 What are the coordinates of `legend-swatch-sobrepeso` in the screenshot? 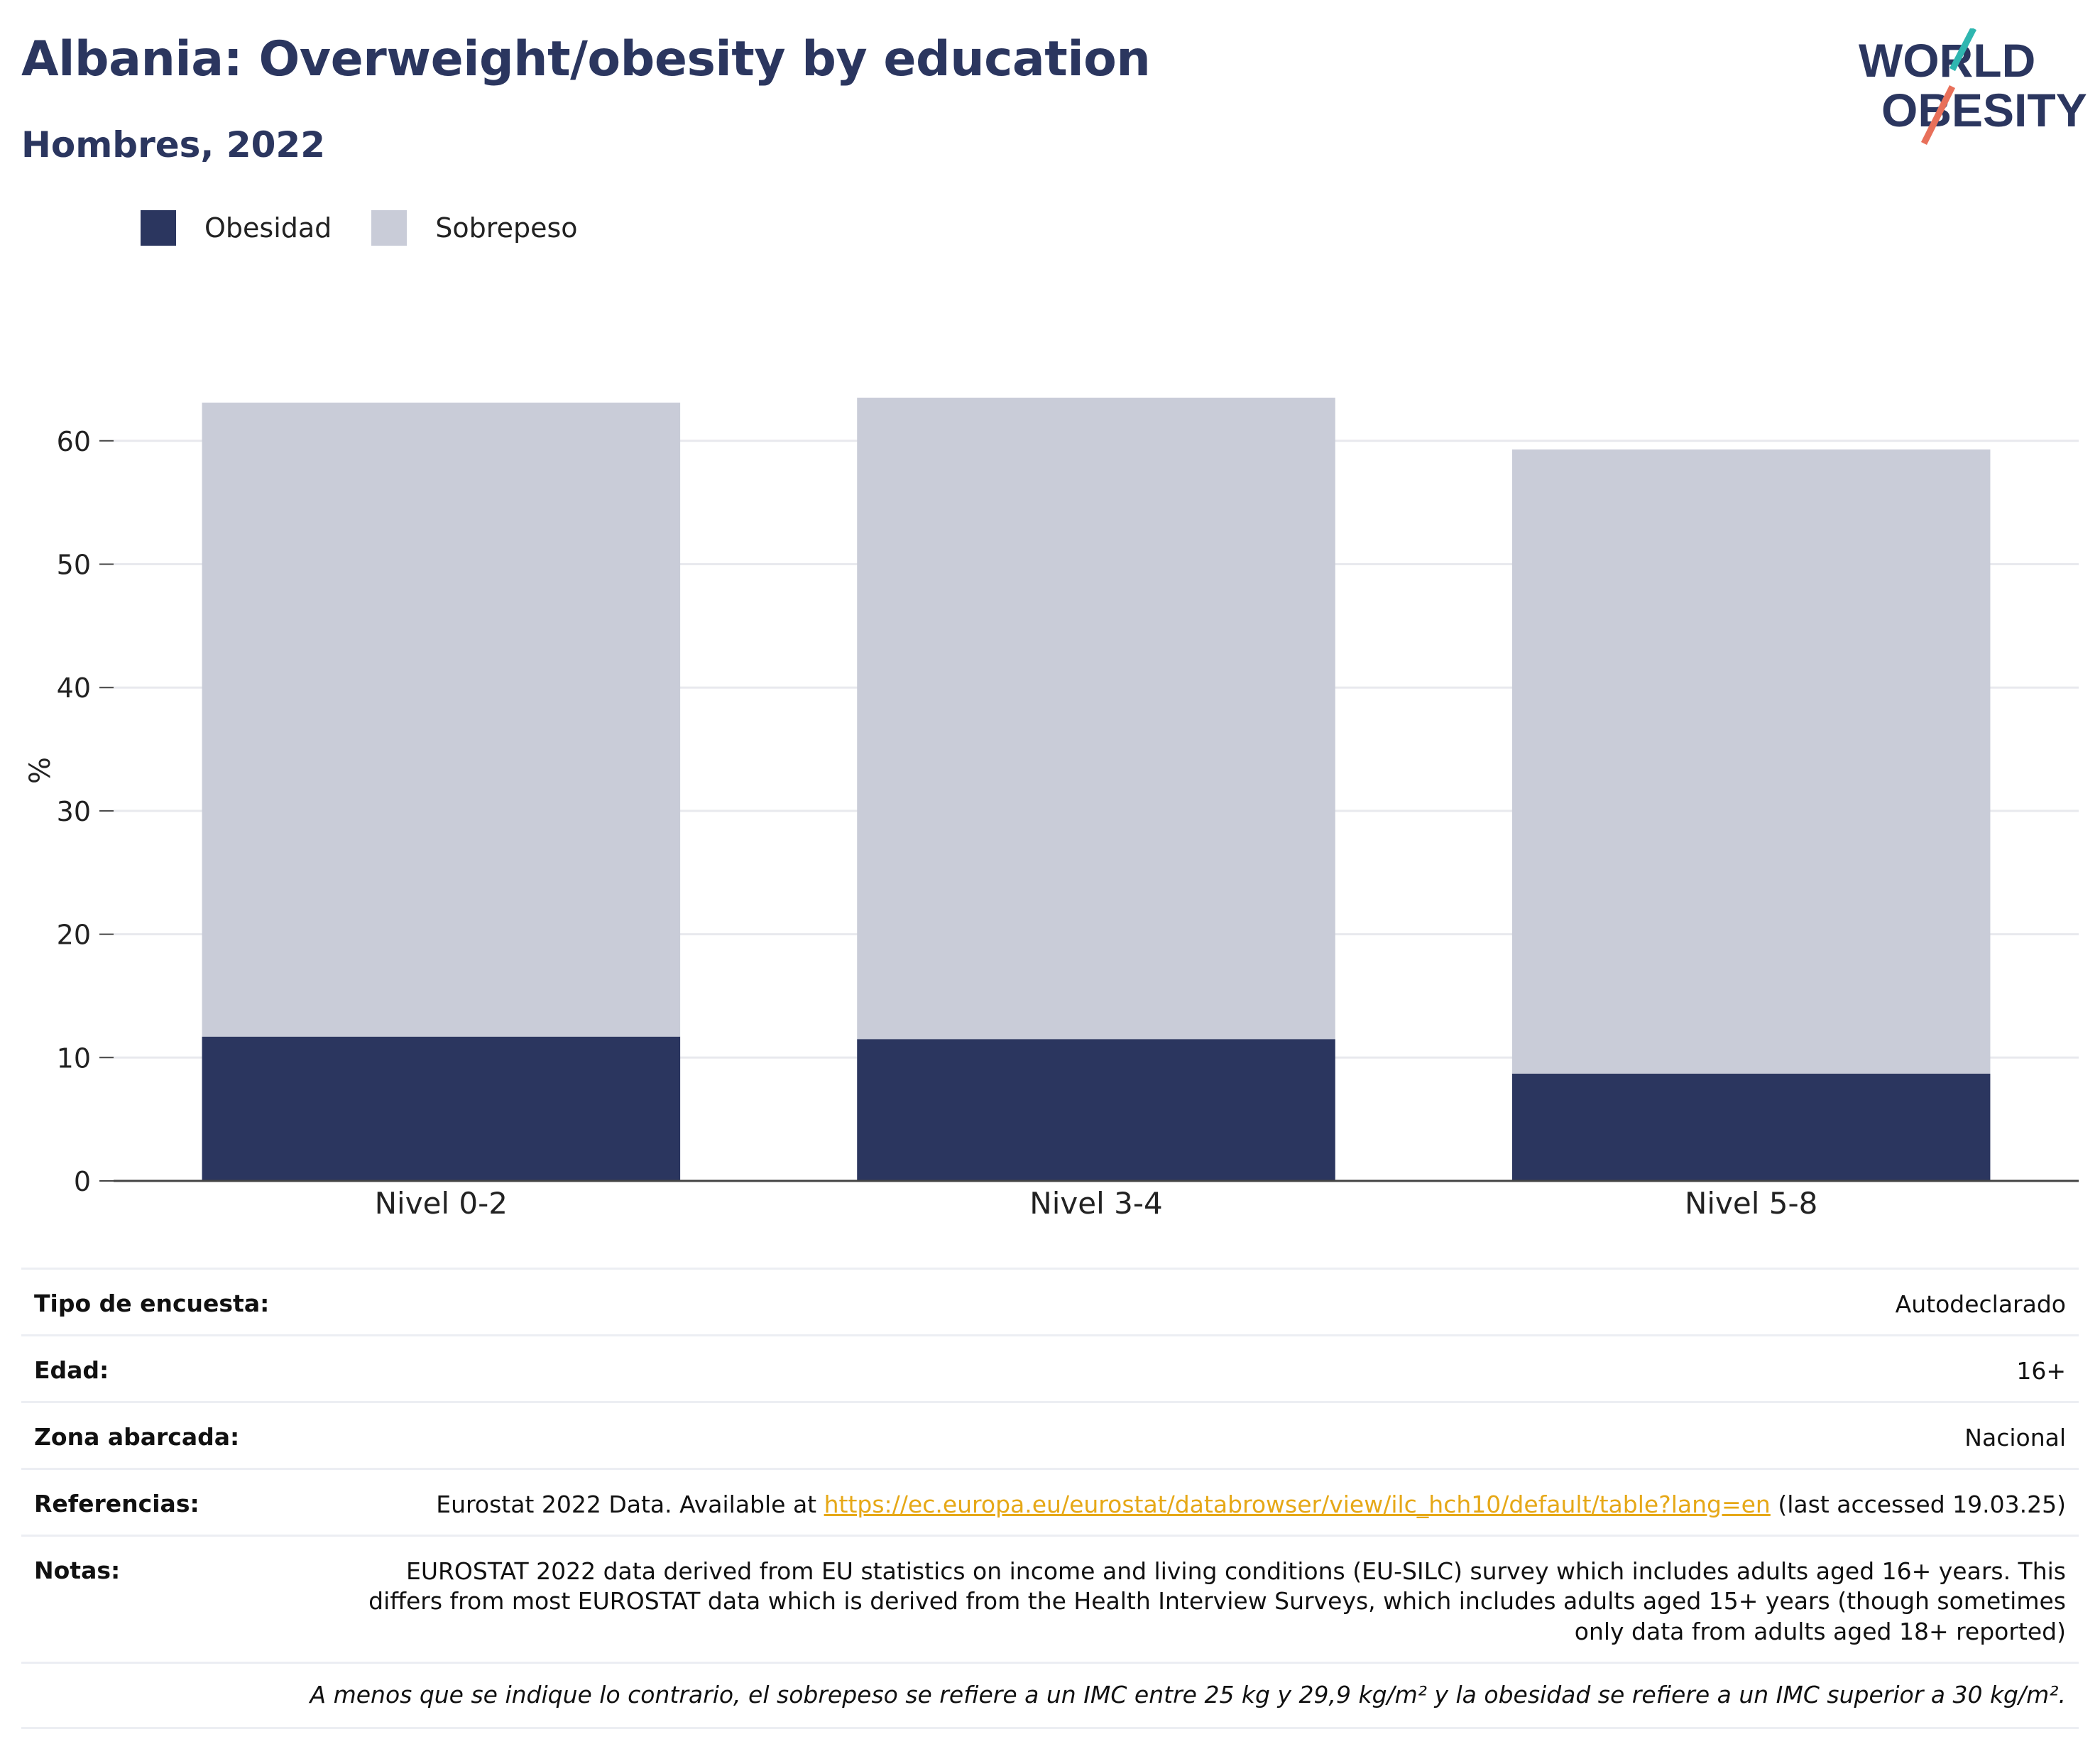 It's located at (389, 228).